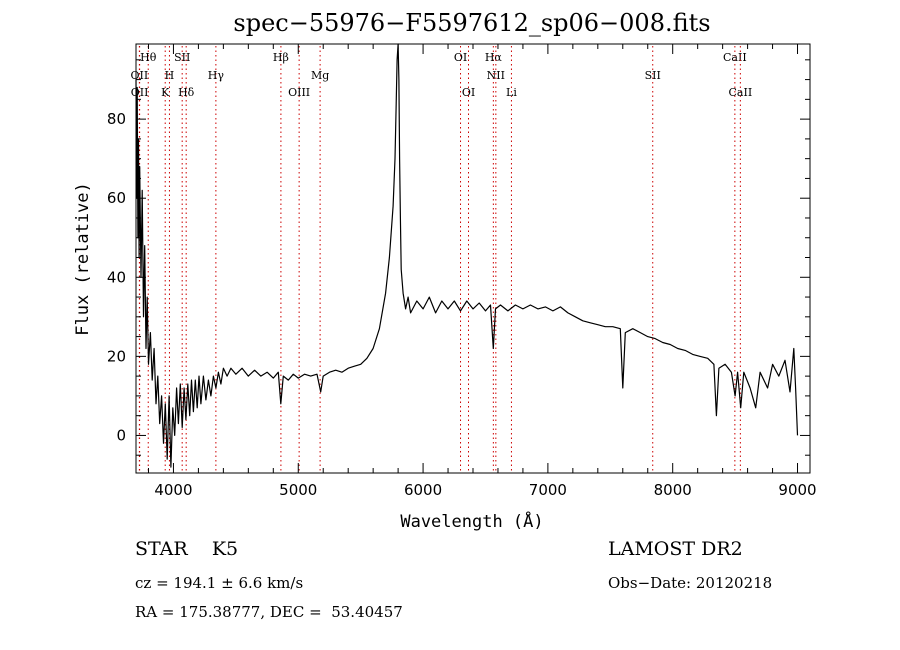 The image size is (900, 650). Describe the element at coordinates (173, 490) in the screenshot. I see `x-tick-label: 4000` at that location.